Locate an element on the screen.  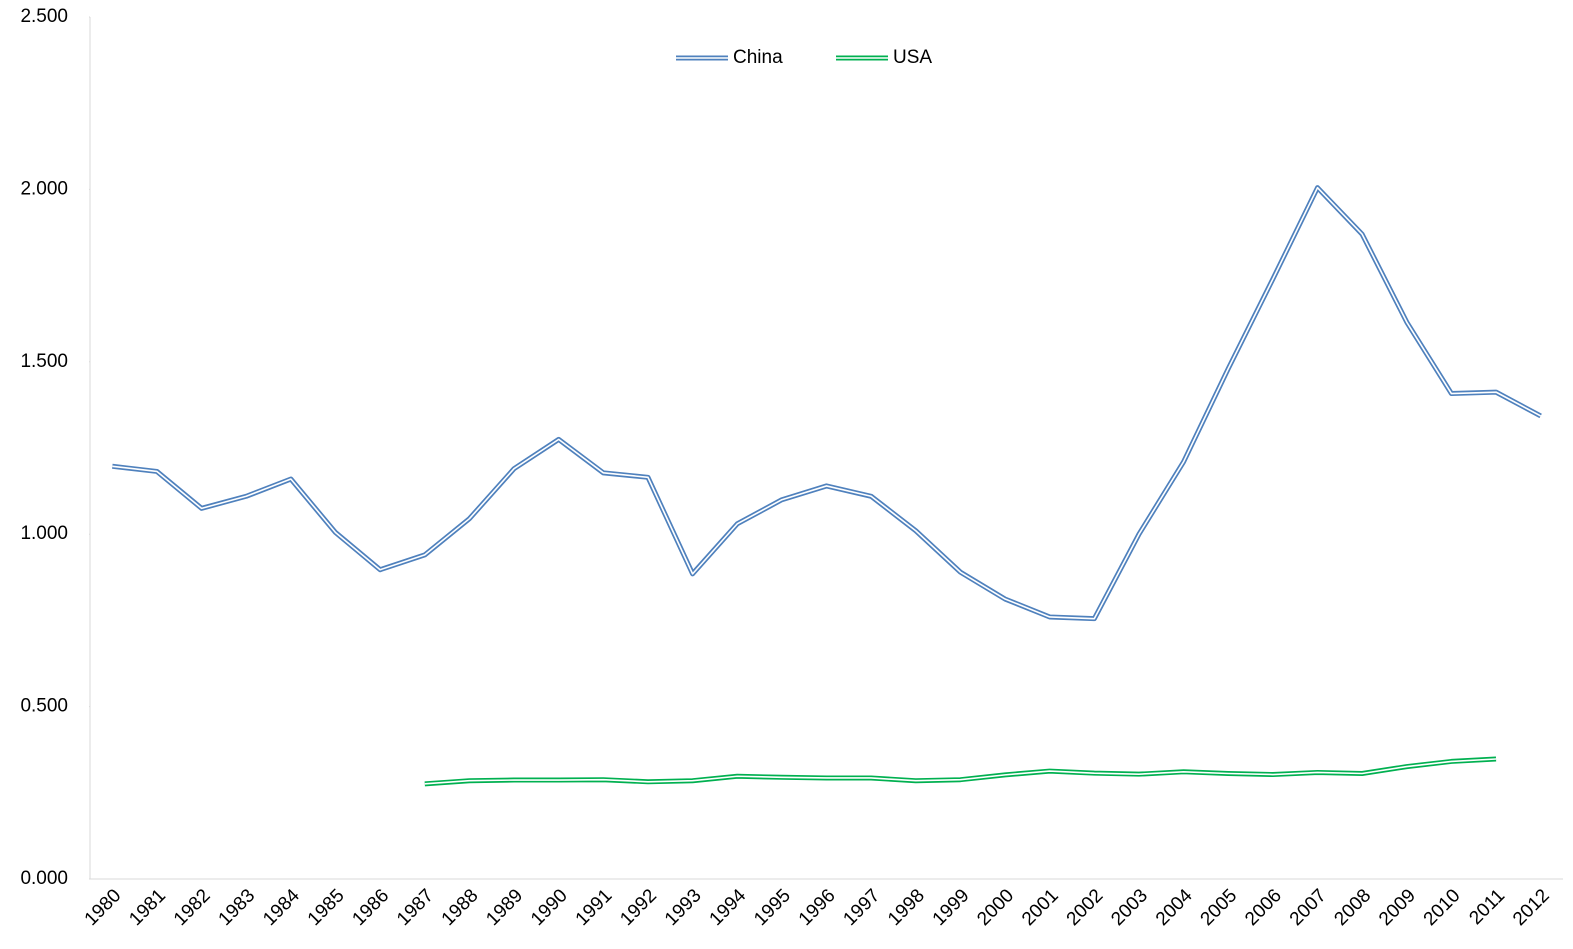
x-tick-label: 2010 is located at coordinates (1442, 907).